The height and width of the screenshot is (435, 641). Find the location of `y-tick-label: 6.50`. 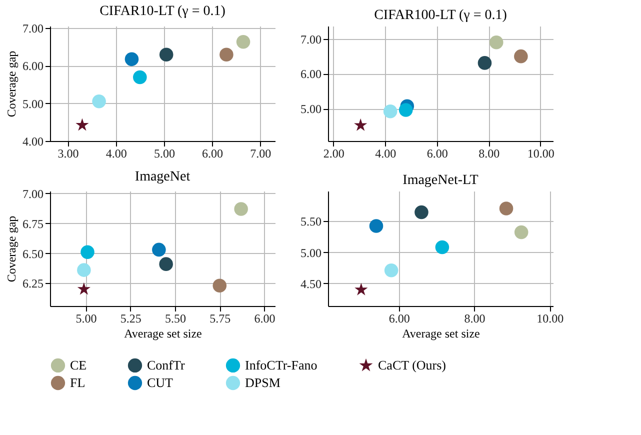

y-tick-label: 6.50 is located at coordinates (33, 253).